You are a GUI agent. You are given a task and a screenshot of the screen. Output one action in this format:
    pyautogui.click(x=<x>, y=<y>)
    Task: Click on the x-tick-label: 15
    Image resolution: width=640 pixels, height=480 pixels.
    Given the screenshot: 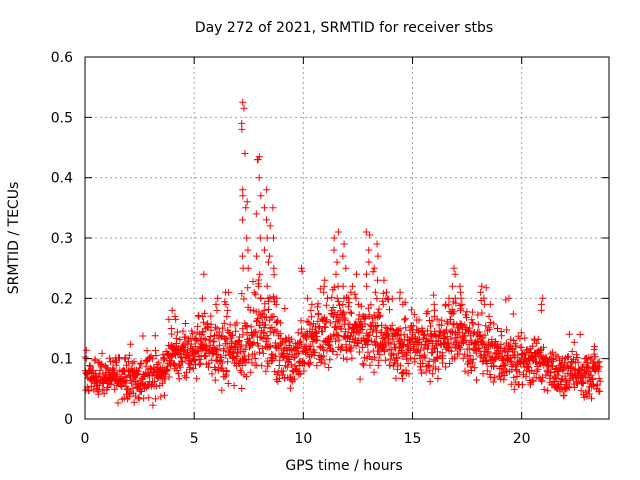 What is the action you would take?
    pyautogui.click(x=413, y=439)
    